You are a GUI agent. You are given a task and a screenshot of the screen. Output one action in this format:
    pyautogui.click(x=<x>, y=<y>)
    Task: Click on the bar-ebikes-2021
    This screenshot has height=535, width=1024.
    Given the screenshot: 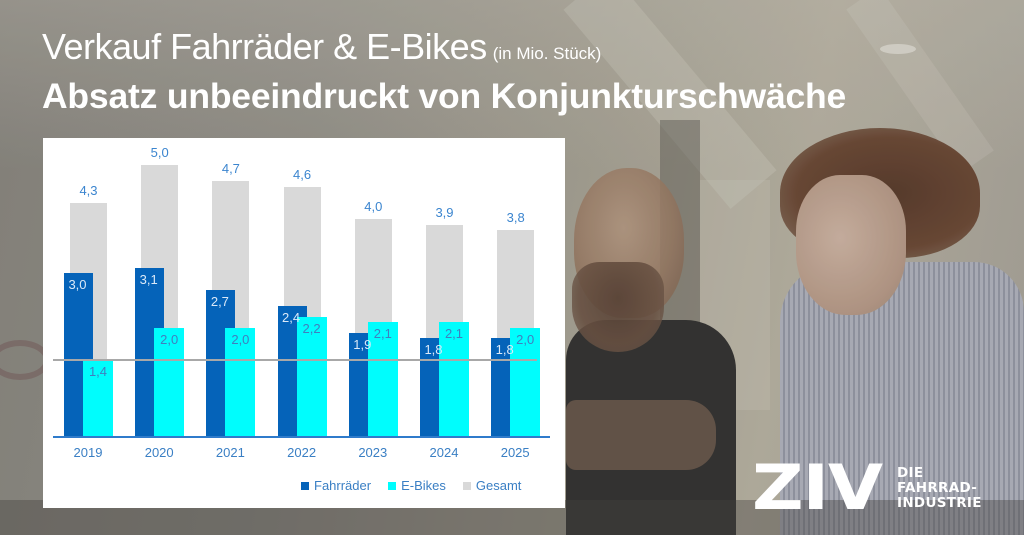 What is the action you would take?
    pyautogui.click(x=240, y=381)
    